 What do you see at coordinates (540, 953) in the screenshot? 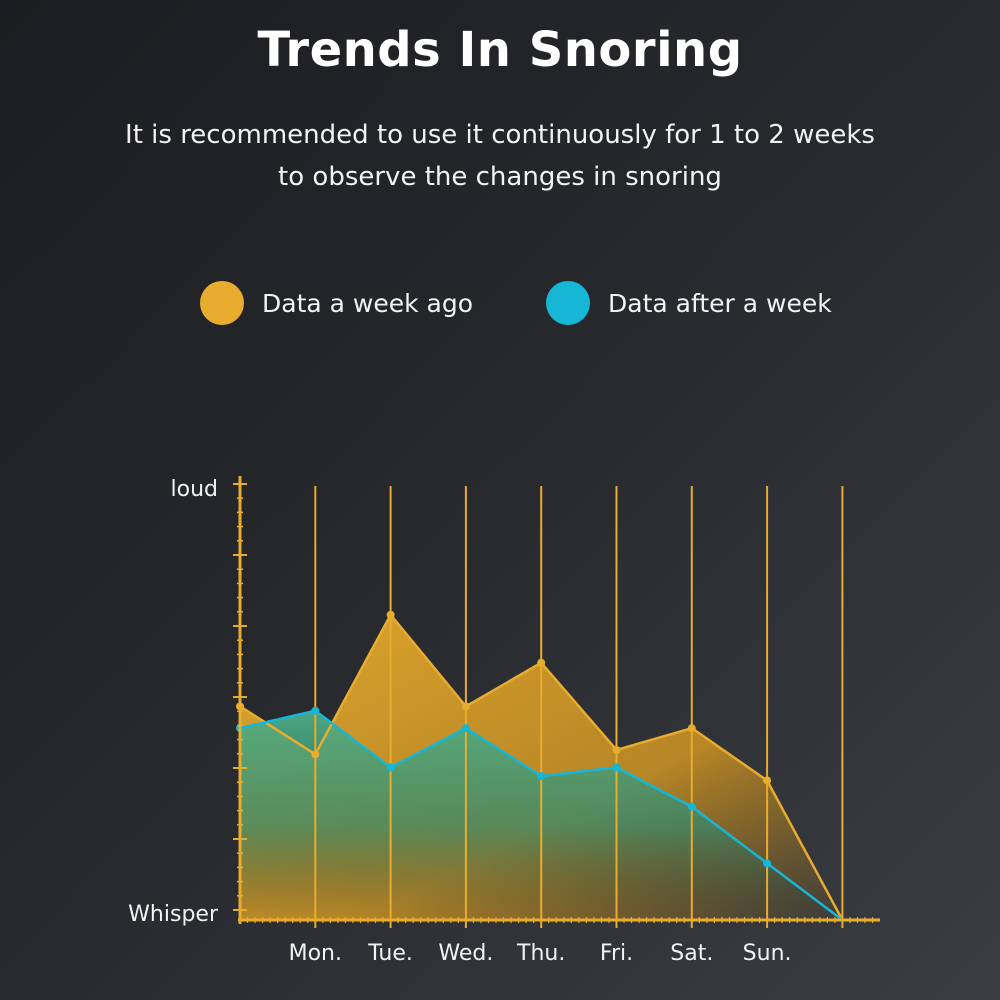
I see `x-tick-label-3: Thu.` at bounding box center [540, 953].